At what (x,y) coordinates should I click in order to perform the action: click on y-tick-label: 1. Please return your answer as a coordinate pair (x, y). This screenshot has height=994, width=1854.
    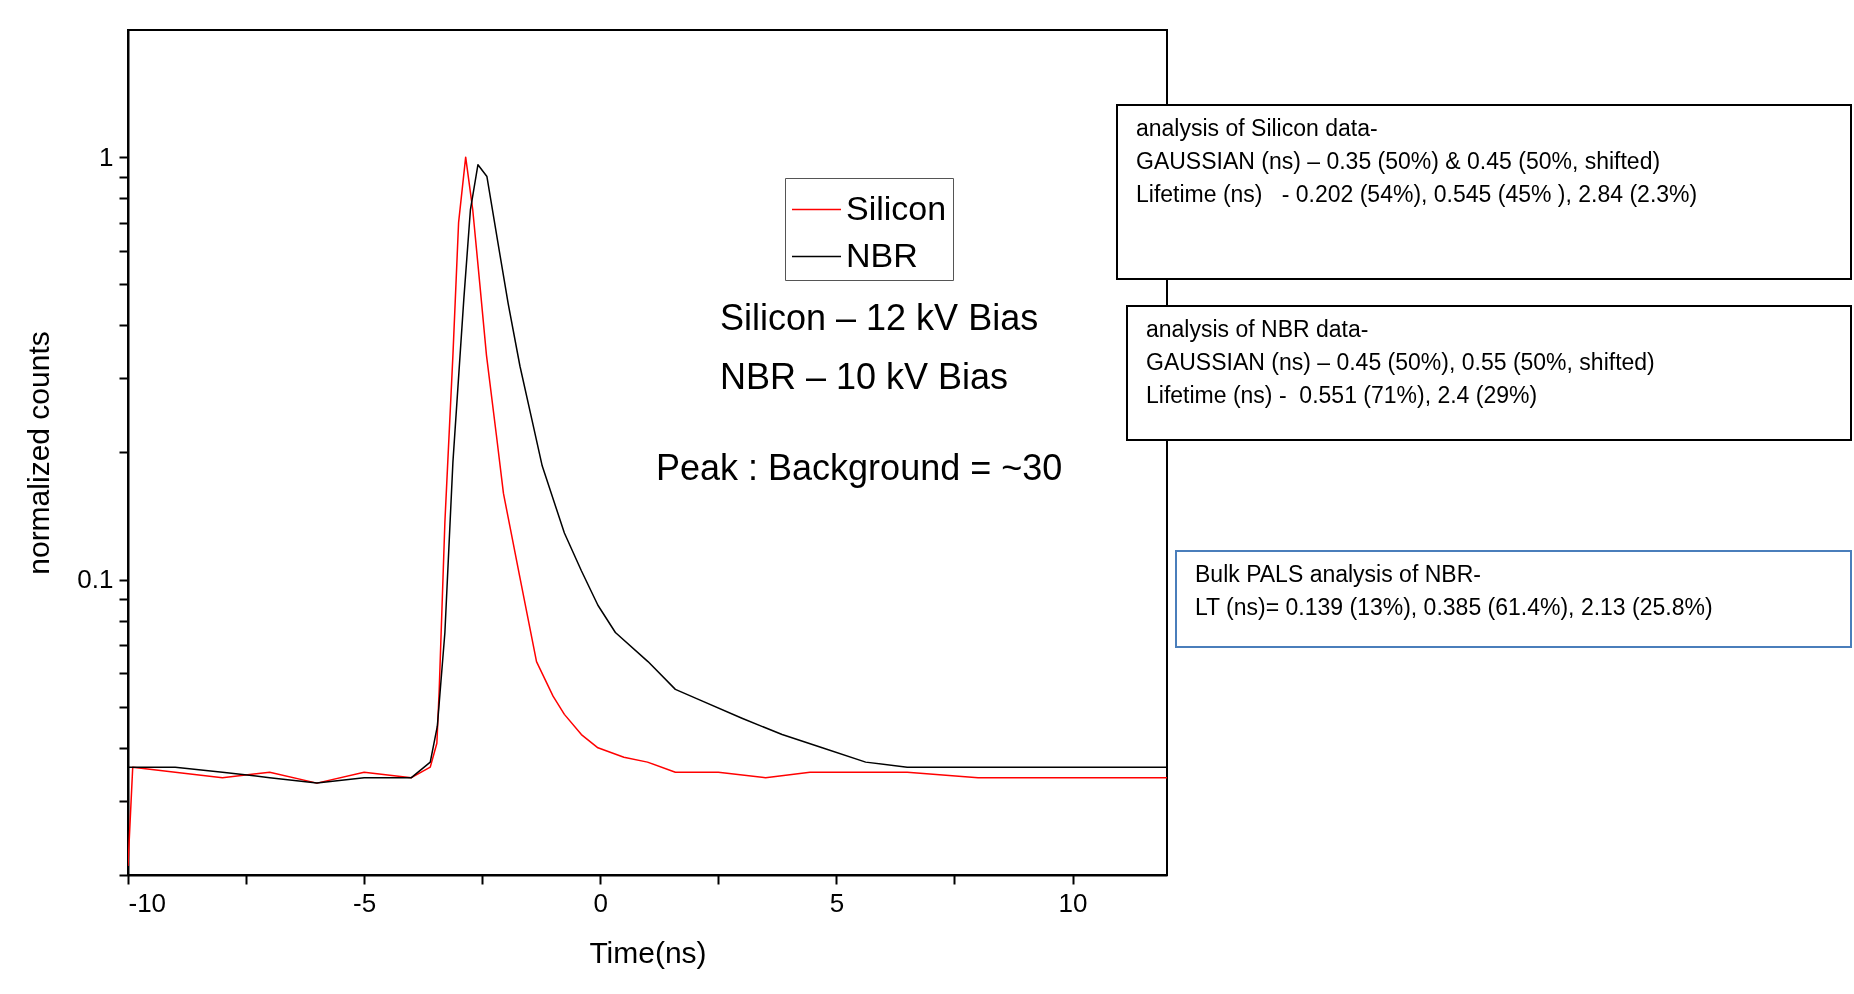
    Looking at the image, I should click on (106, 156).